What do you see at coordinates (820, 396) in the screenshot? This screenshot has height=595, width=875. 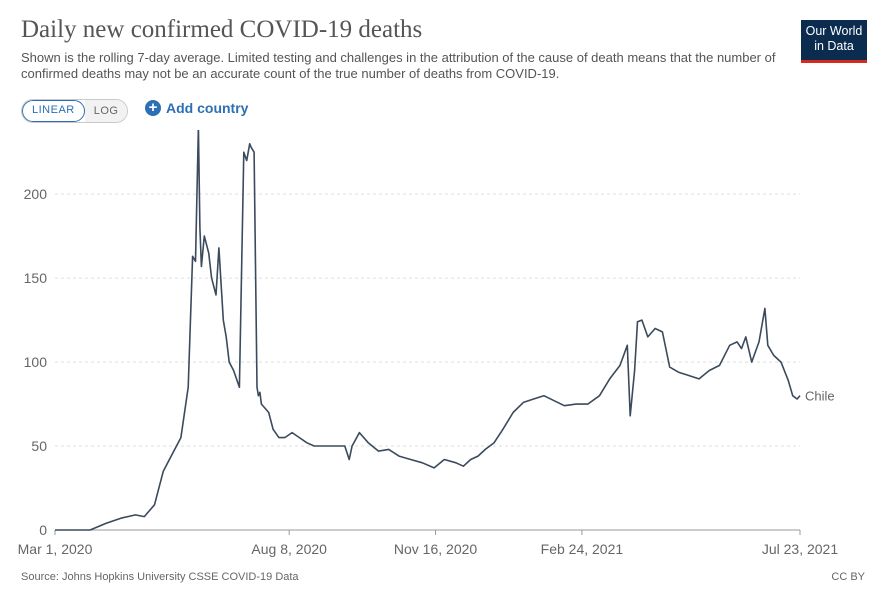 I see `series-label-chile: Chile` at bounding box center [820, 396].